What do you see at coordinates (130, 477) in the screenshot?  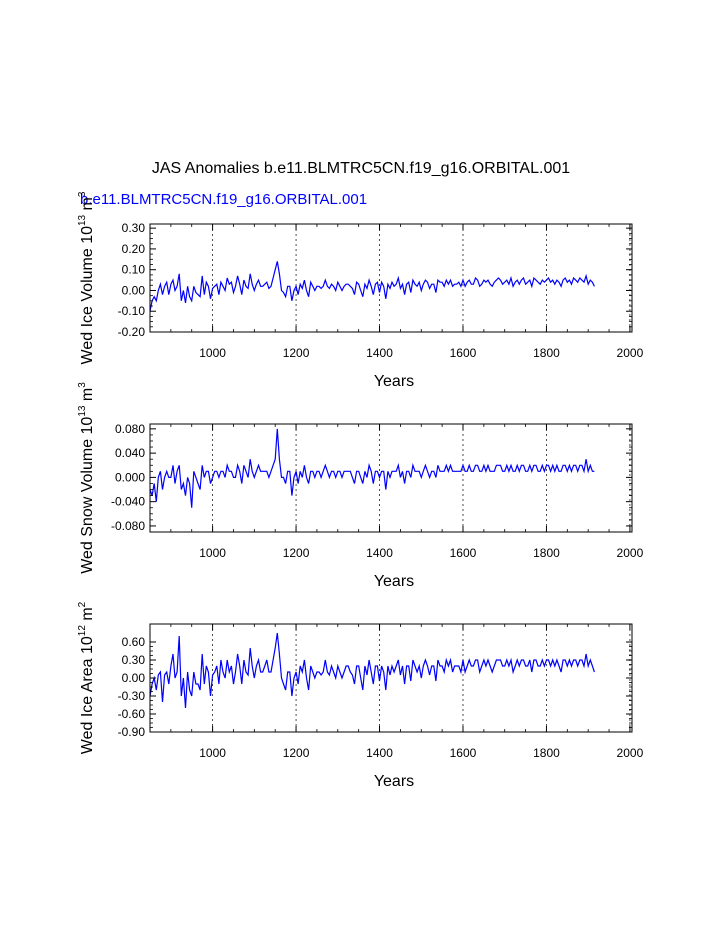 I see `snow-volume-ytick-label-2: 0.000` at bounding box center [130, 477].